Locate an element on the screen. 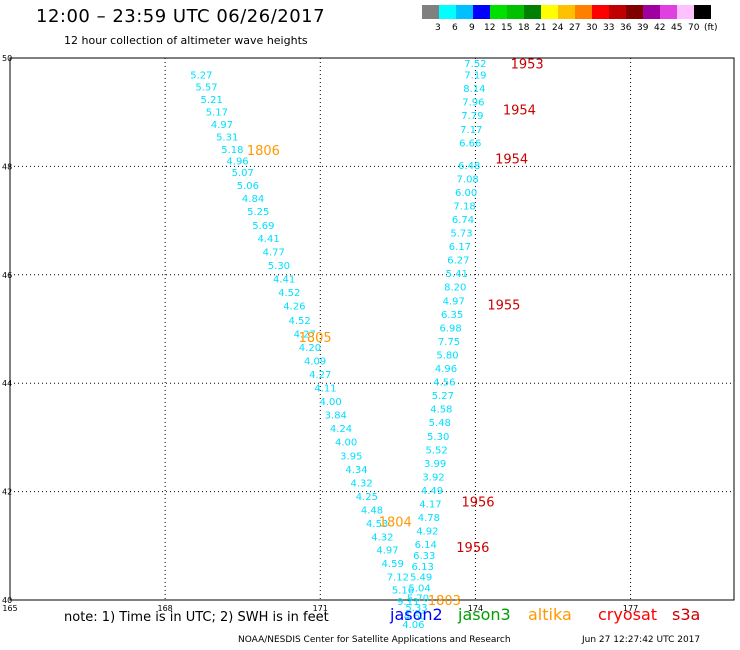  swh-value: 5.57 is located at coordinates (206, 88).